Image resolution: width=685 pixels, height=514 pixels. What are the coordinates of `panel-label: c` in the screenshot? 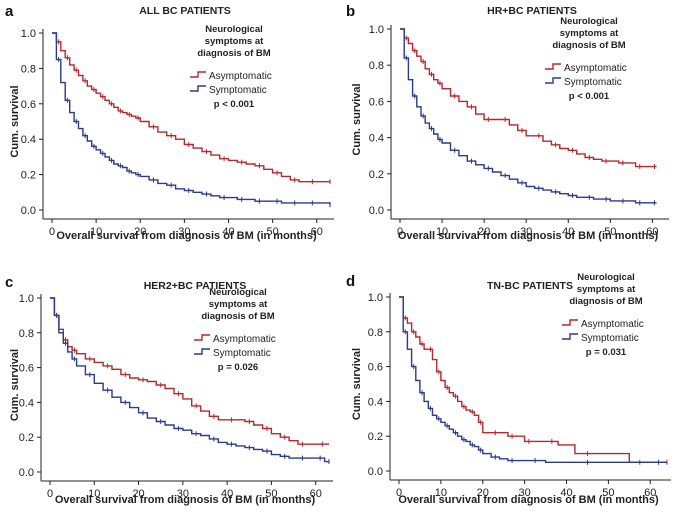 It's located at (9, 282).